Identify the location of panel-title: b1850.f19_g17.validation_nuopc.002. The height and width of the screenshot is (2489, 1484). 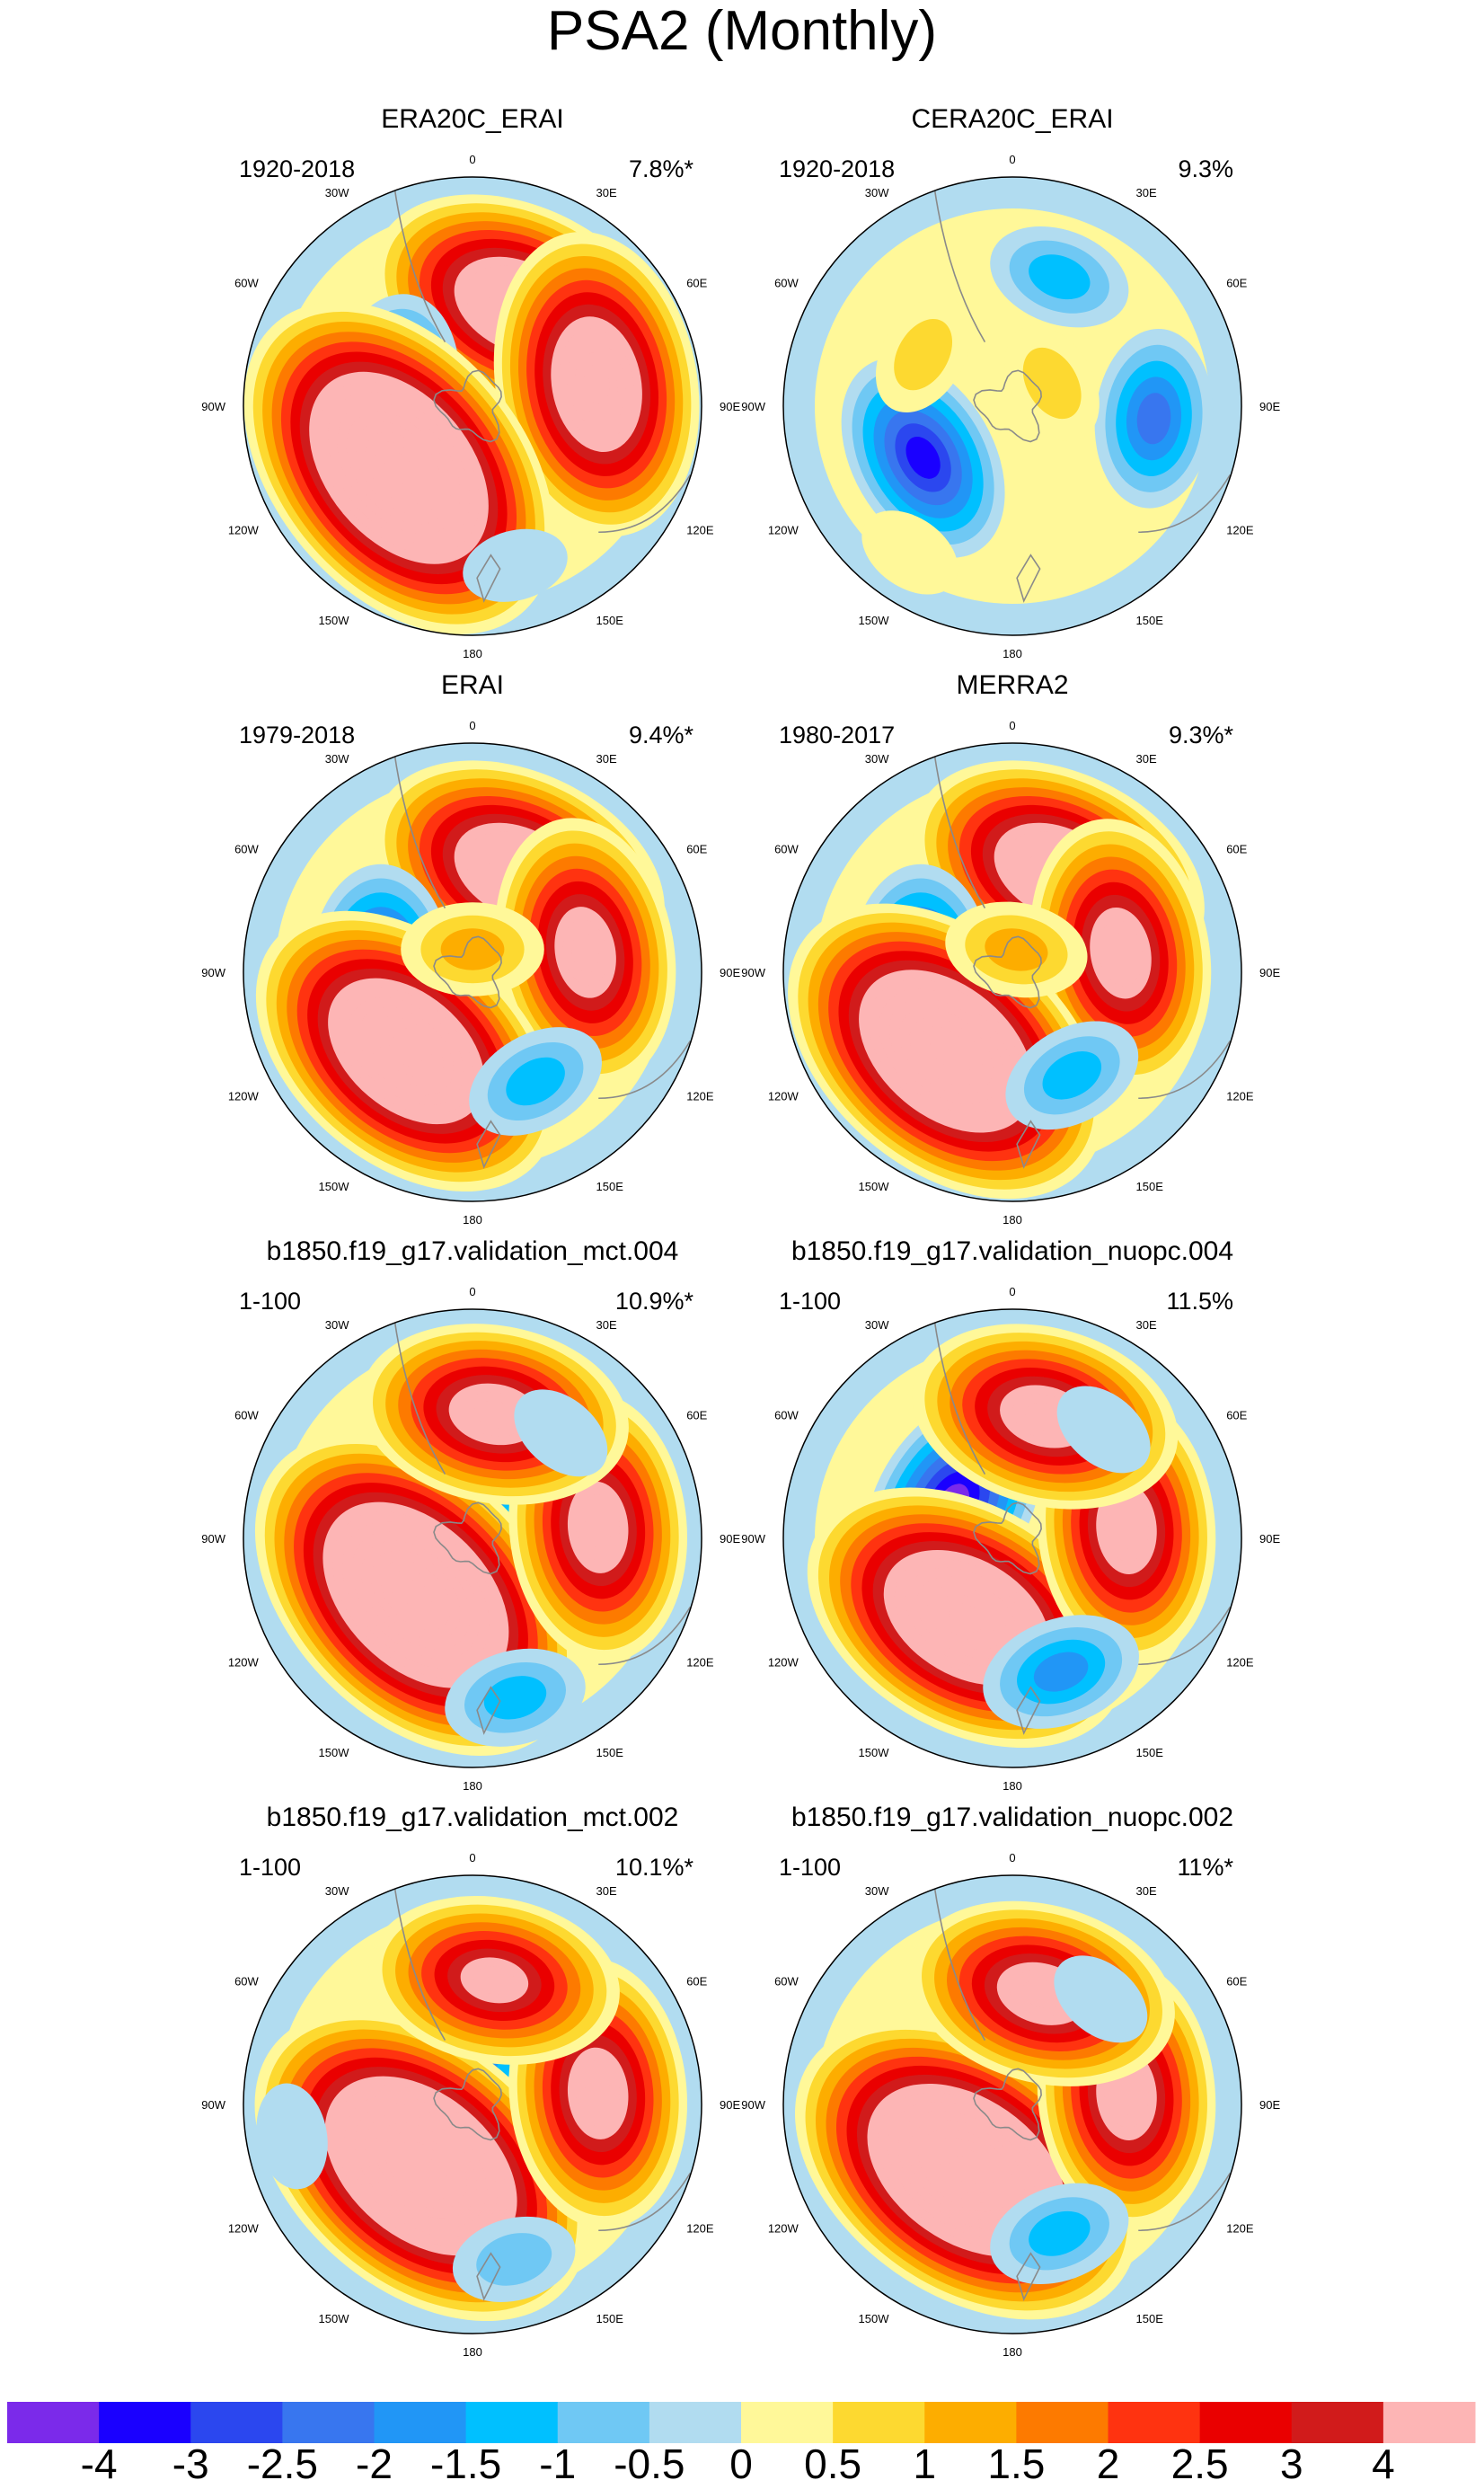
(1012, 1817).